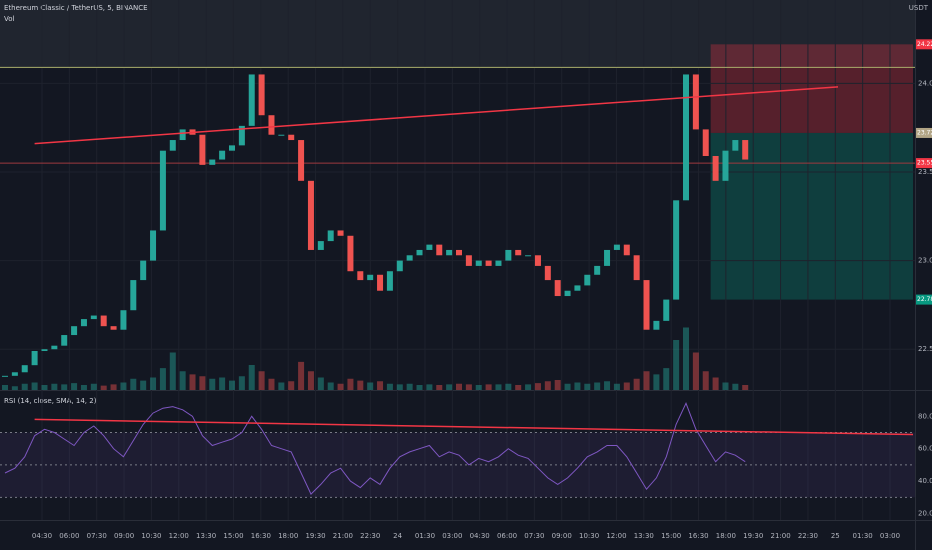 The width and height of the screenshot is (932, 550). Describe the element at coordinates (42, 536) in the screenshot. I see `x-tick-label: 04:30` at that location.